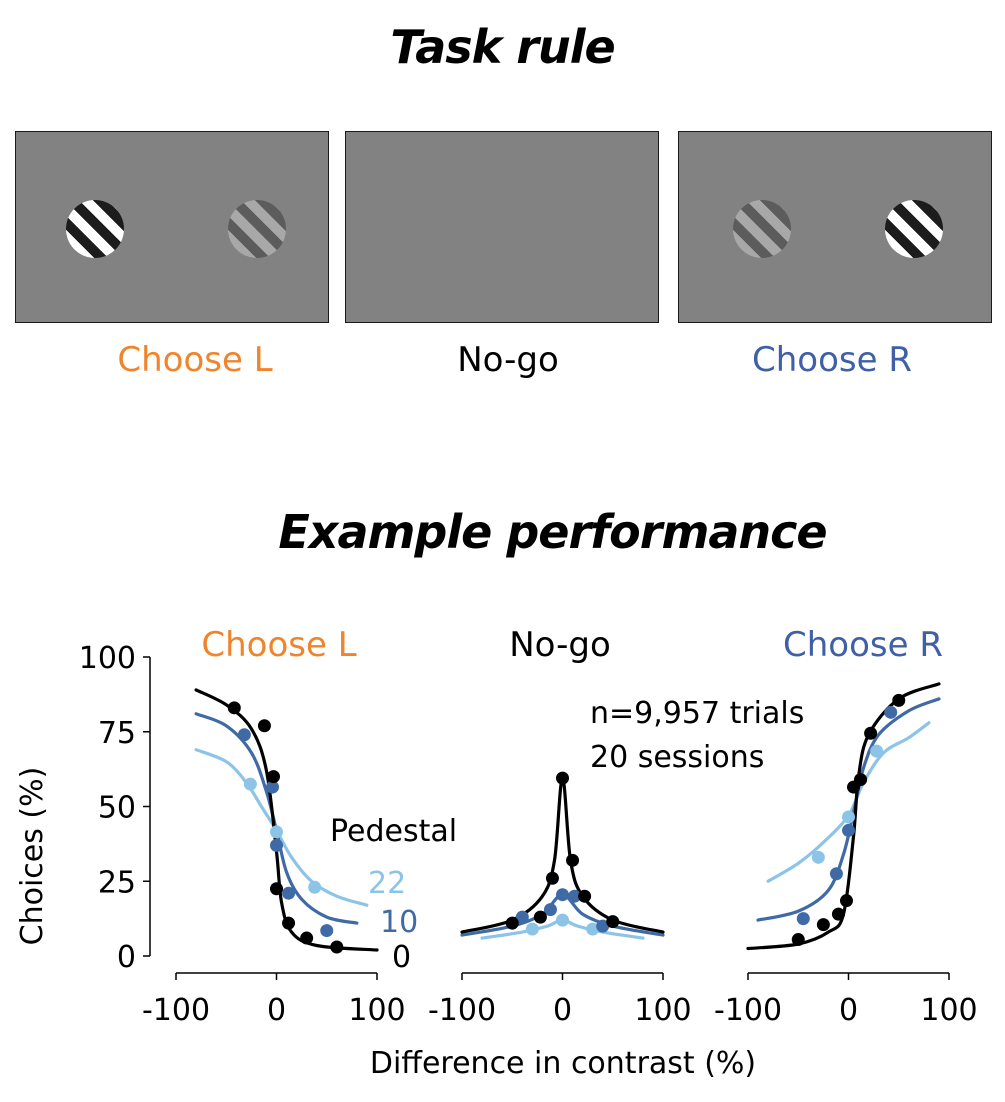  Describe the element at coordinates (914, 229) in the screenshot. I see `high-contrast-grating-right` at that location.